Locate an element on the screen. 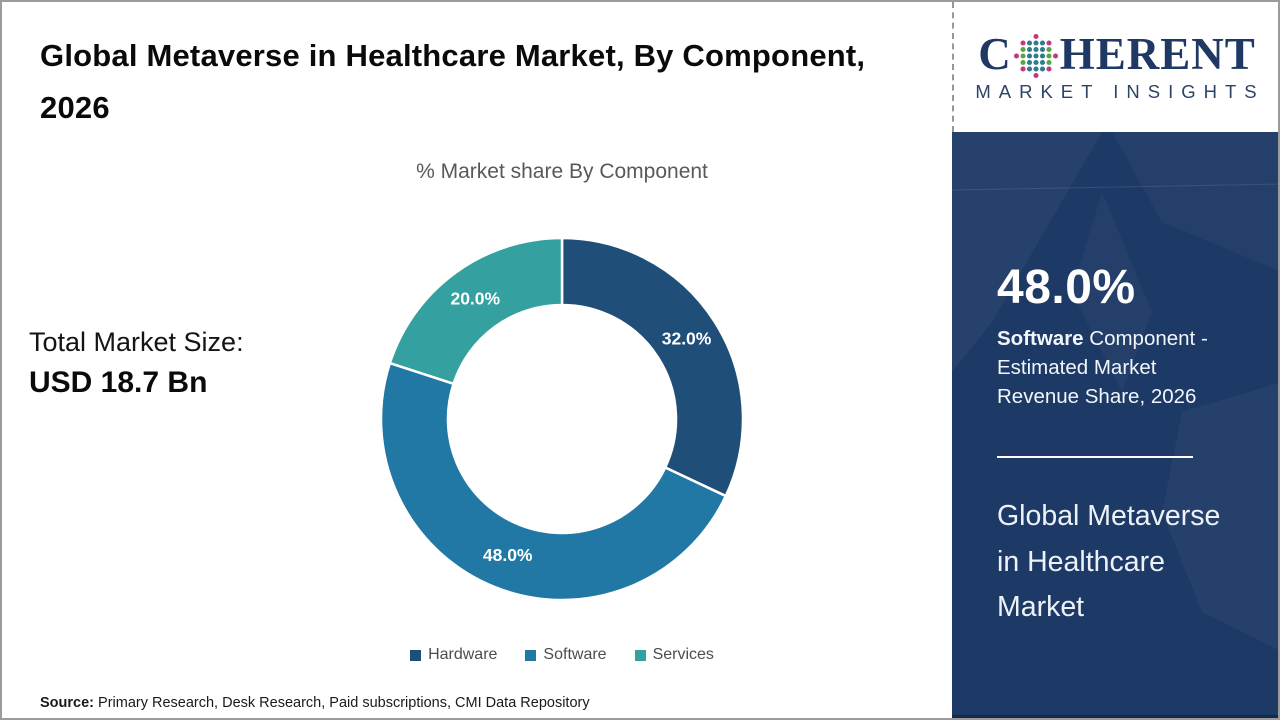 The height and width of the screenshot is (720, 1280). legend-swatch-software is located at coordinates (531, 655).